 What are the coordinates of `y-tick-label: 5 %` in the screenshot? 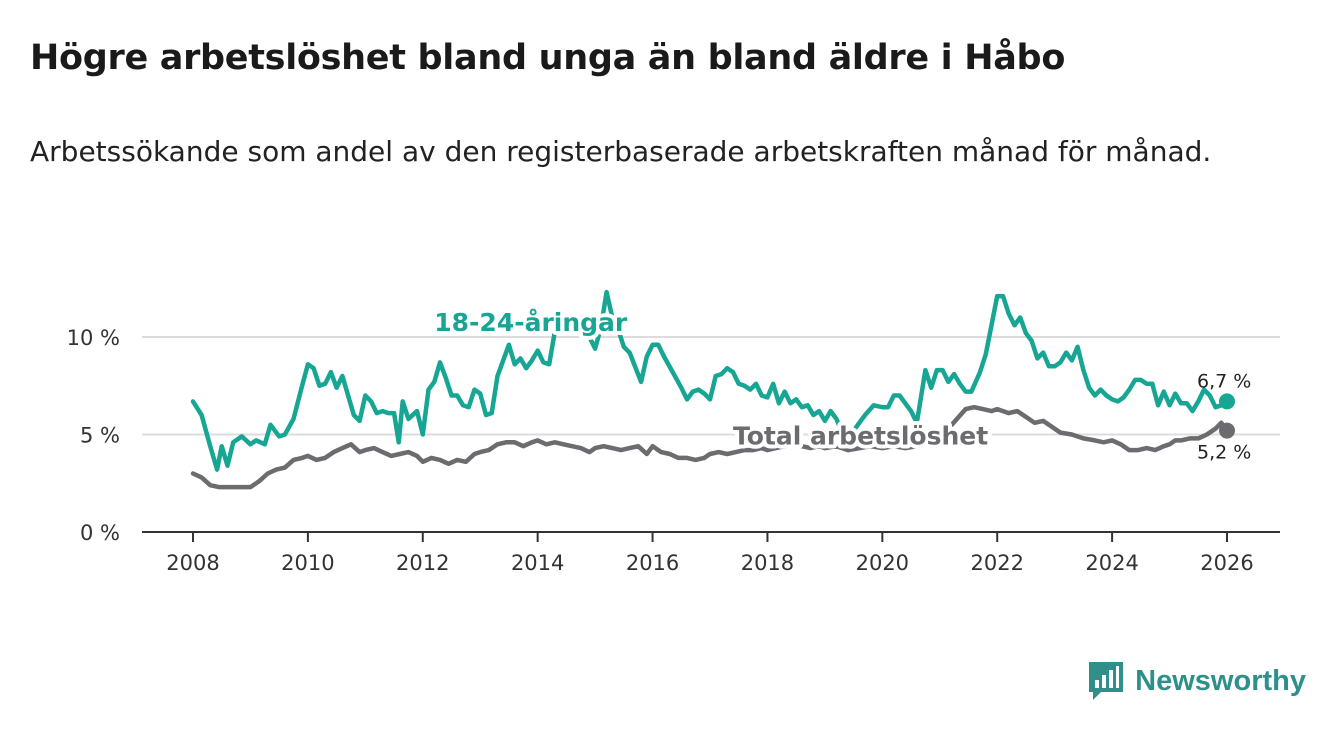 It's located at (100, 436).